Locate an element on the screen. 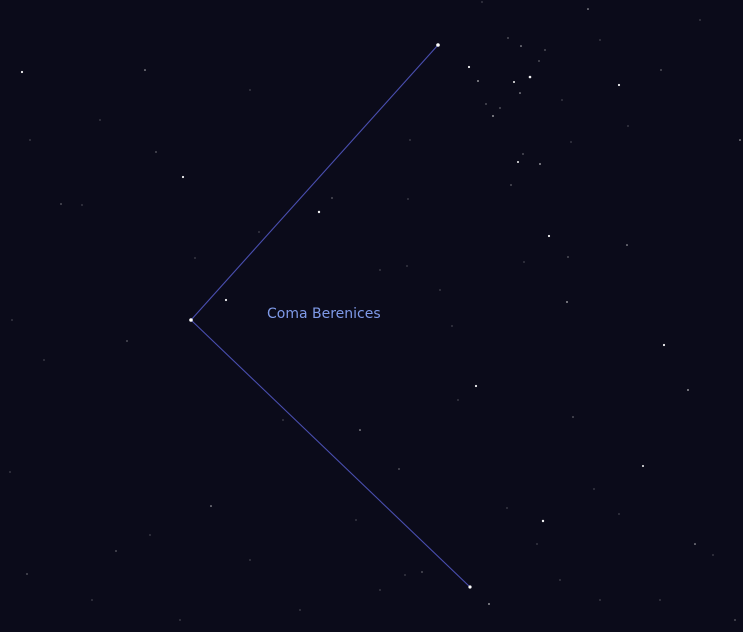  constellation-line-upper is located at coordinates (314, 182).